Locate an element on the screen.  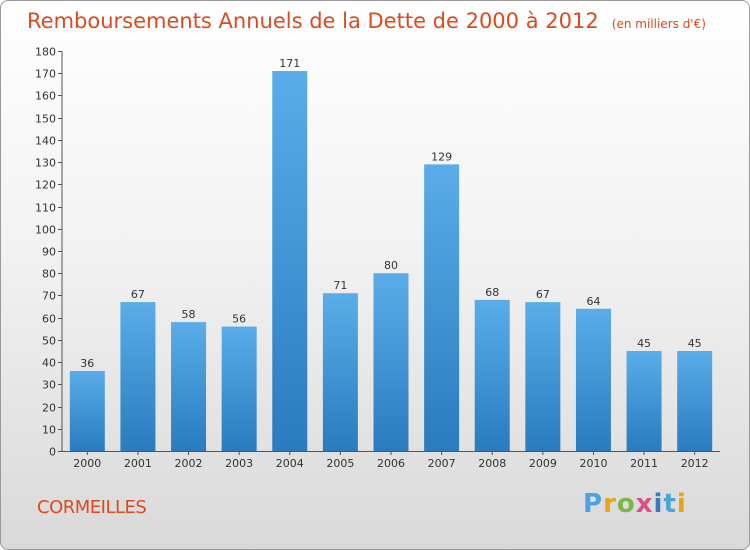
x-tick-label: 2005 is located at coordinates (340, 463).